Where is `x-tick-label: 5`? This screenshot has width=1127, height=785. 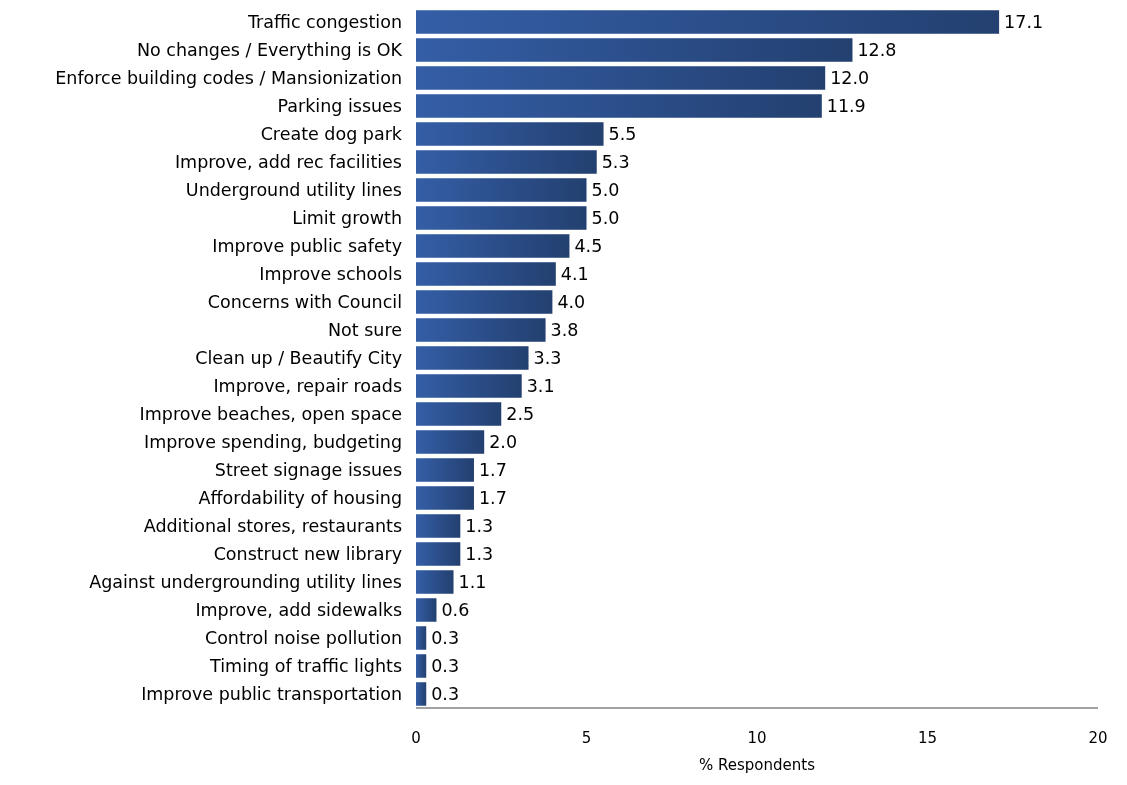 x-tick-label: 5 is located at coordinates (586, 738).